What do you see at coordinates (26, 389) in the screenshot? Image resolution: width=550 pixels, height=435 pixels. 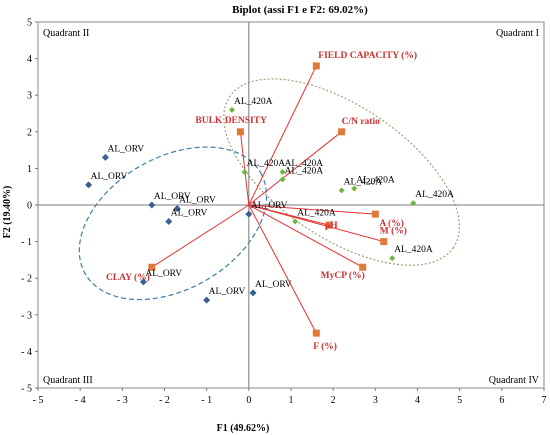 I see `y-tick-label: - 5` at bounding box center [26, 389].